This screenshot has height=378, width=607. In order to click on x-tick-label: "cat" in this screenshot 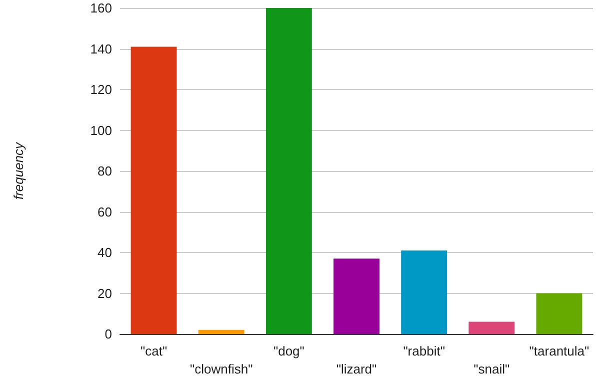, I will do `click(154, 351)`.